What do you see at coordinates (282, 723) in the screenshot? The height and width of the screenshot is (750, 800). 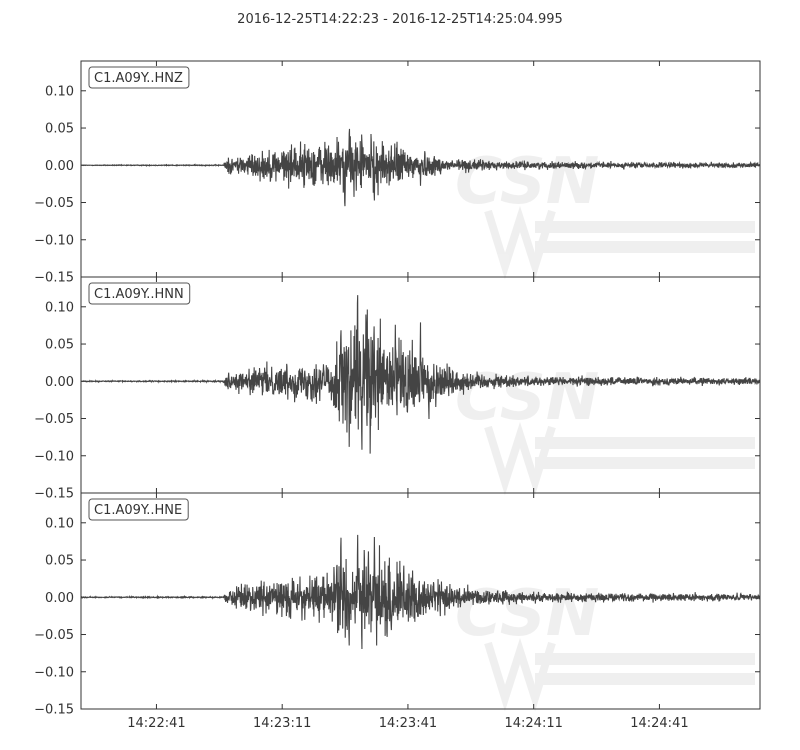 I see `x-tick-label: 14:23:11` at bounding box center [282, 723].